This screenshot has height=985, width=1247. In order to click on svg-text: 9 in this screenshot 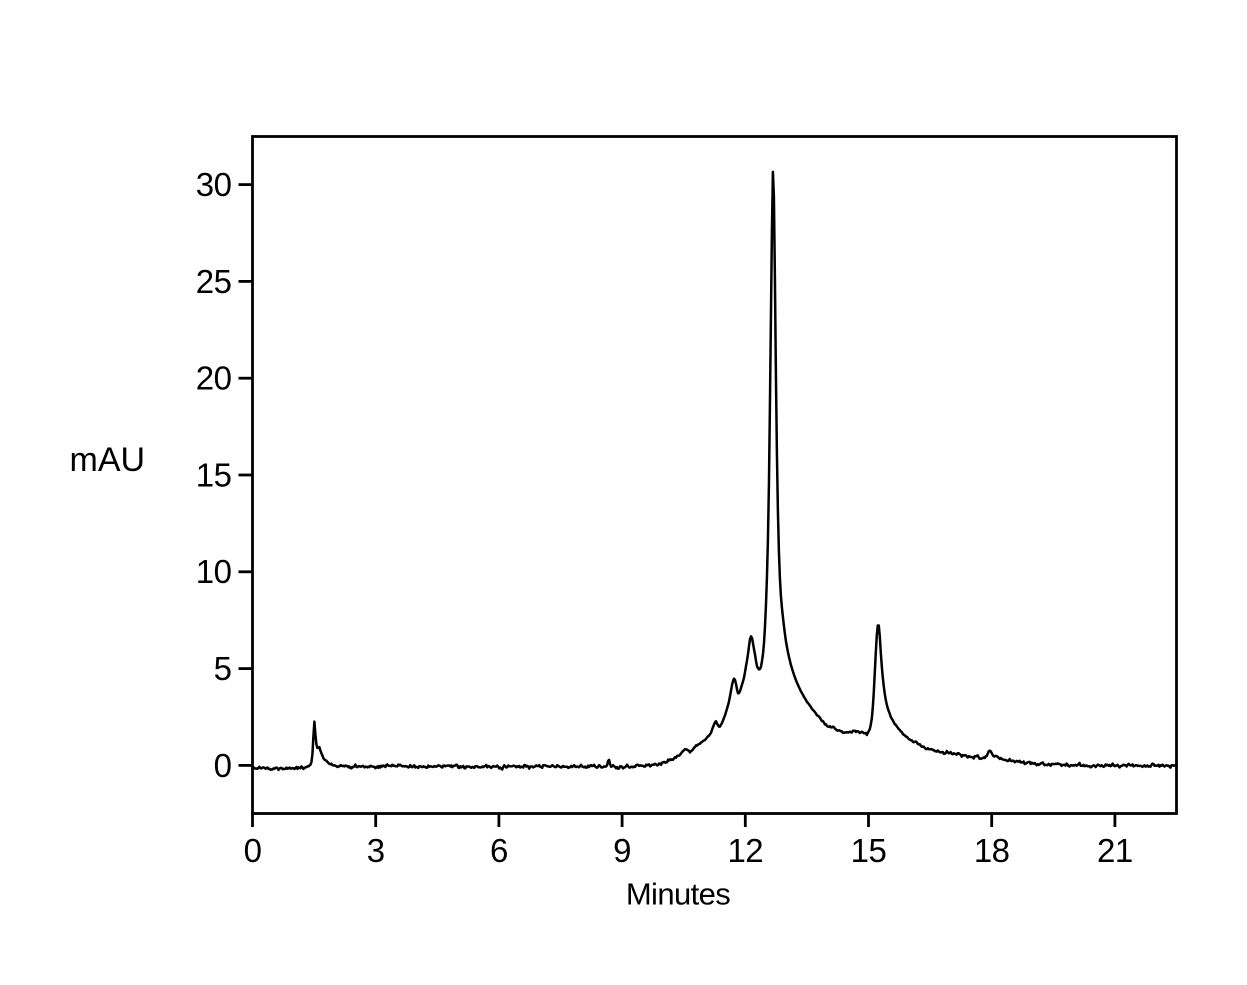, I will do `click(622, 850)`.